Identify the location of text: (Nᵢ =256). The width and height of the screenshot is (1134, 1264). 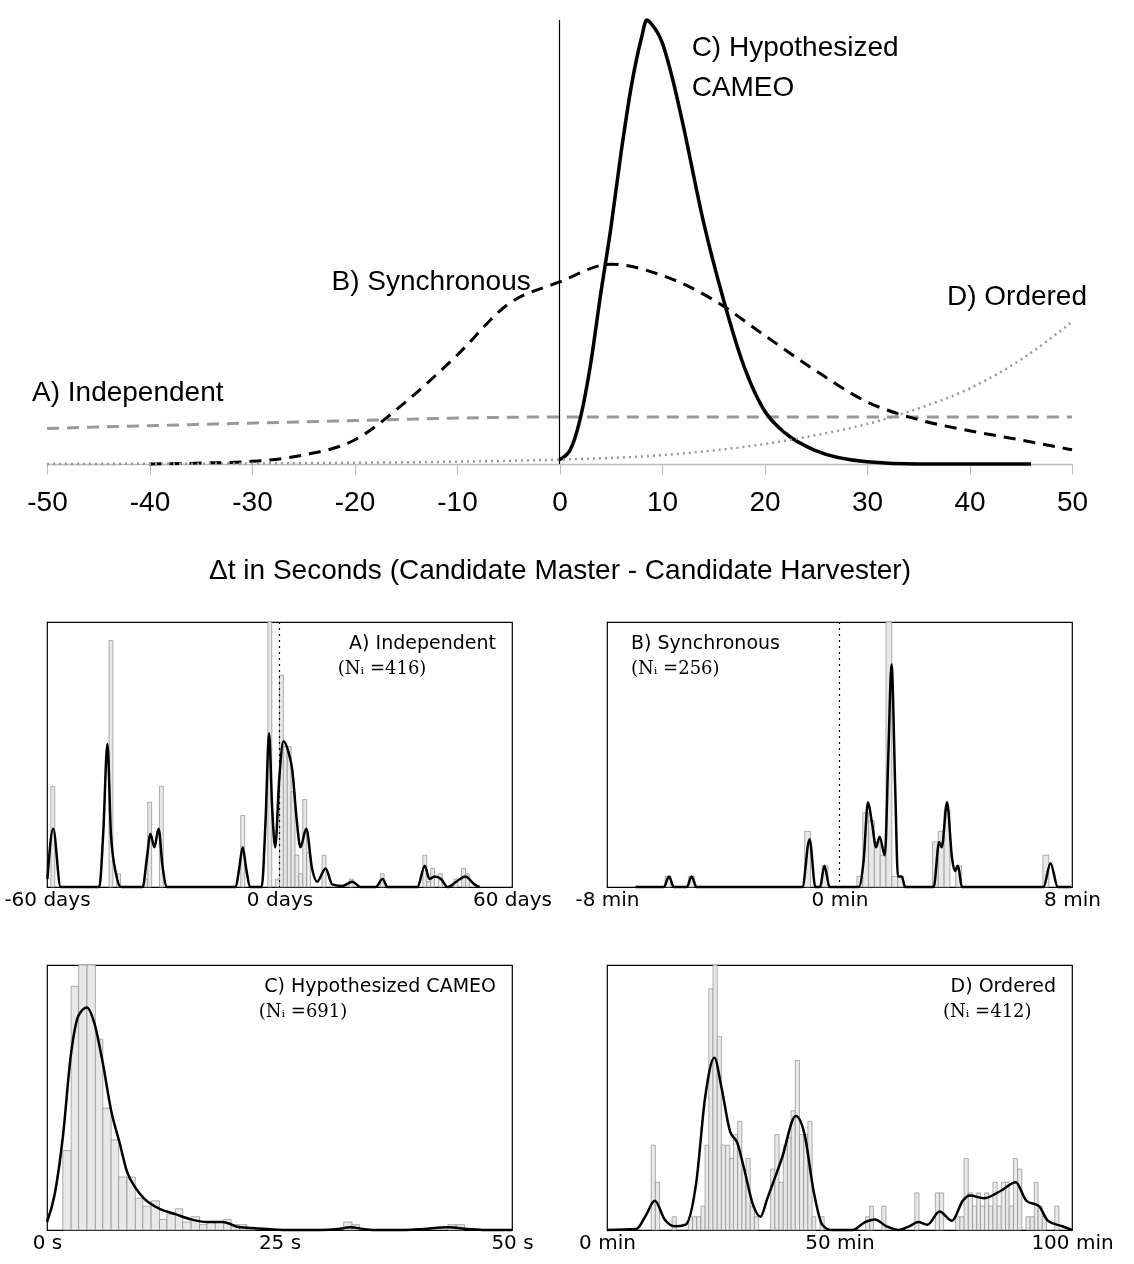
(675, 667).